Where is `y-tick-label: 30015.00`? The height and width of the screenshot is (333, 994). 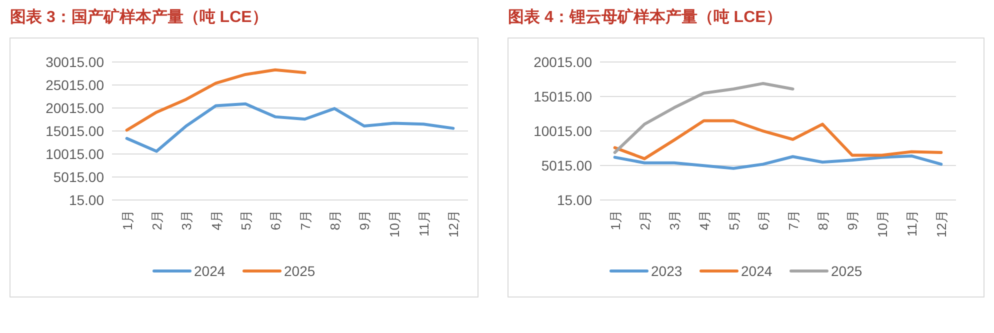 y-tick-label: 30015.00 is located at coordinates (75, 62).